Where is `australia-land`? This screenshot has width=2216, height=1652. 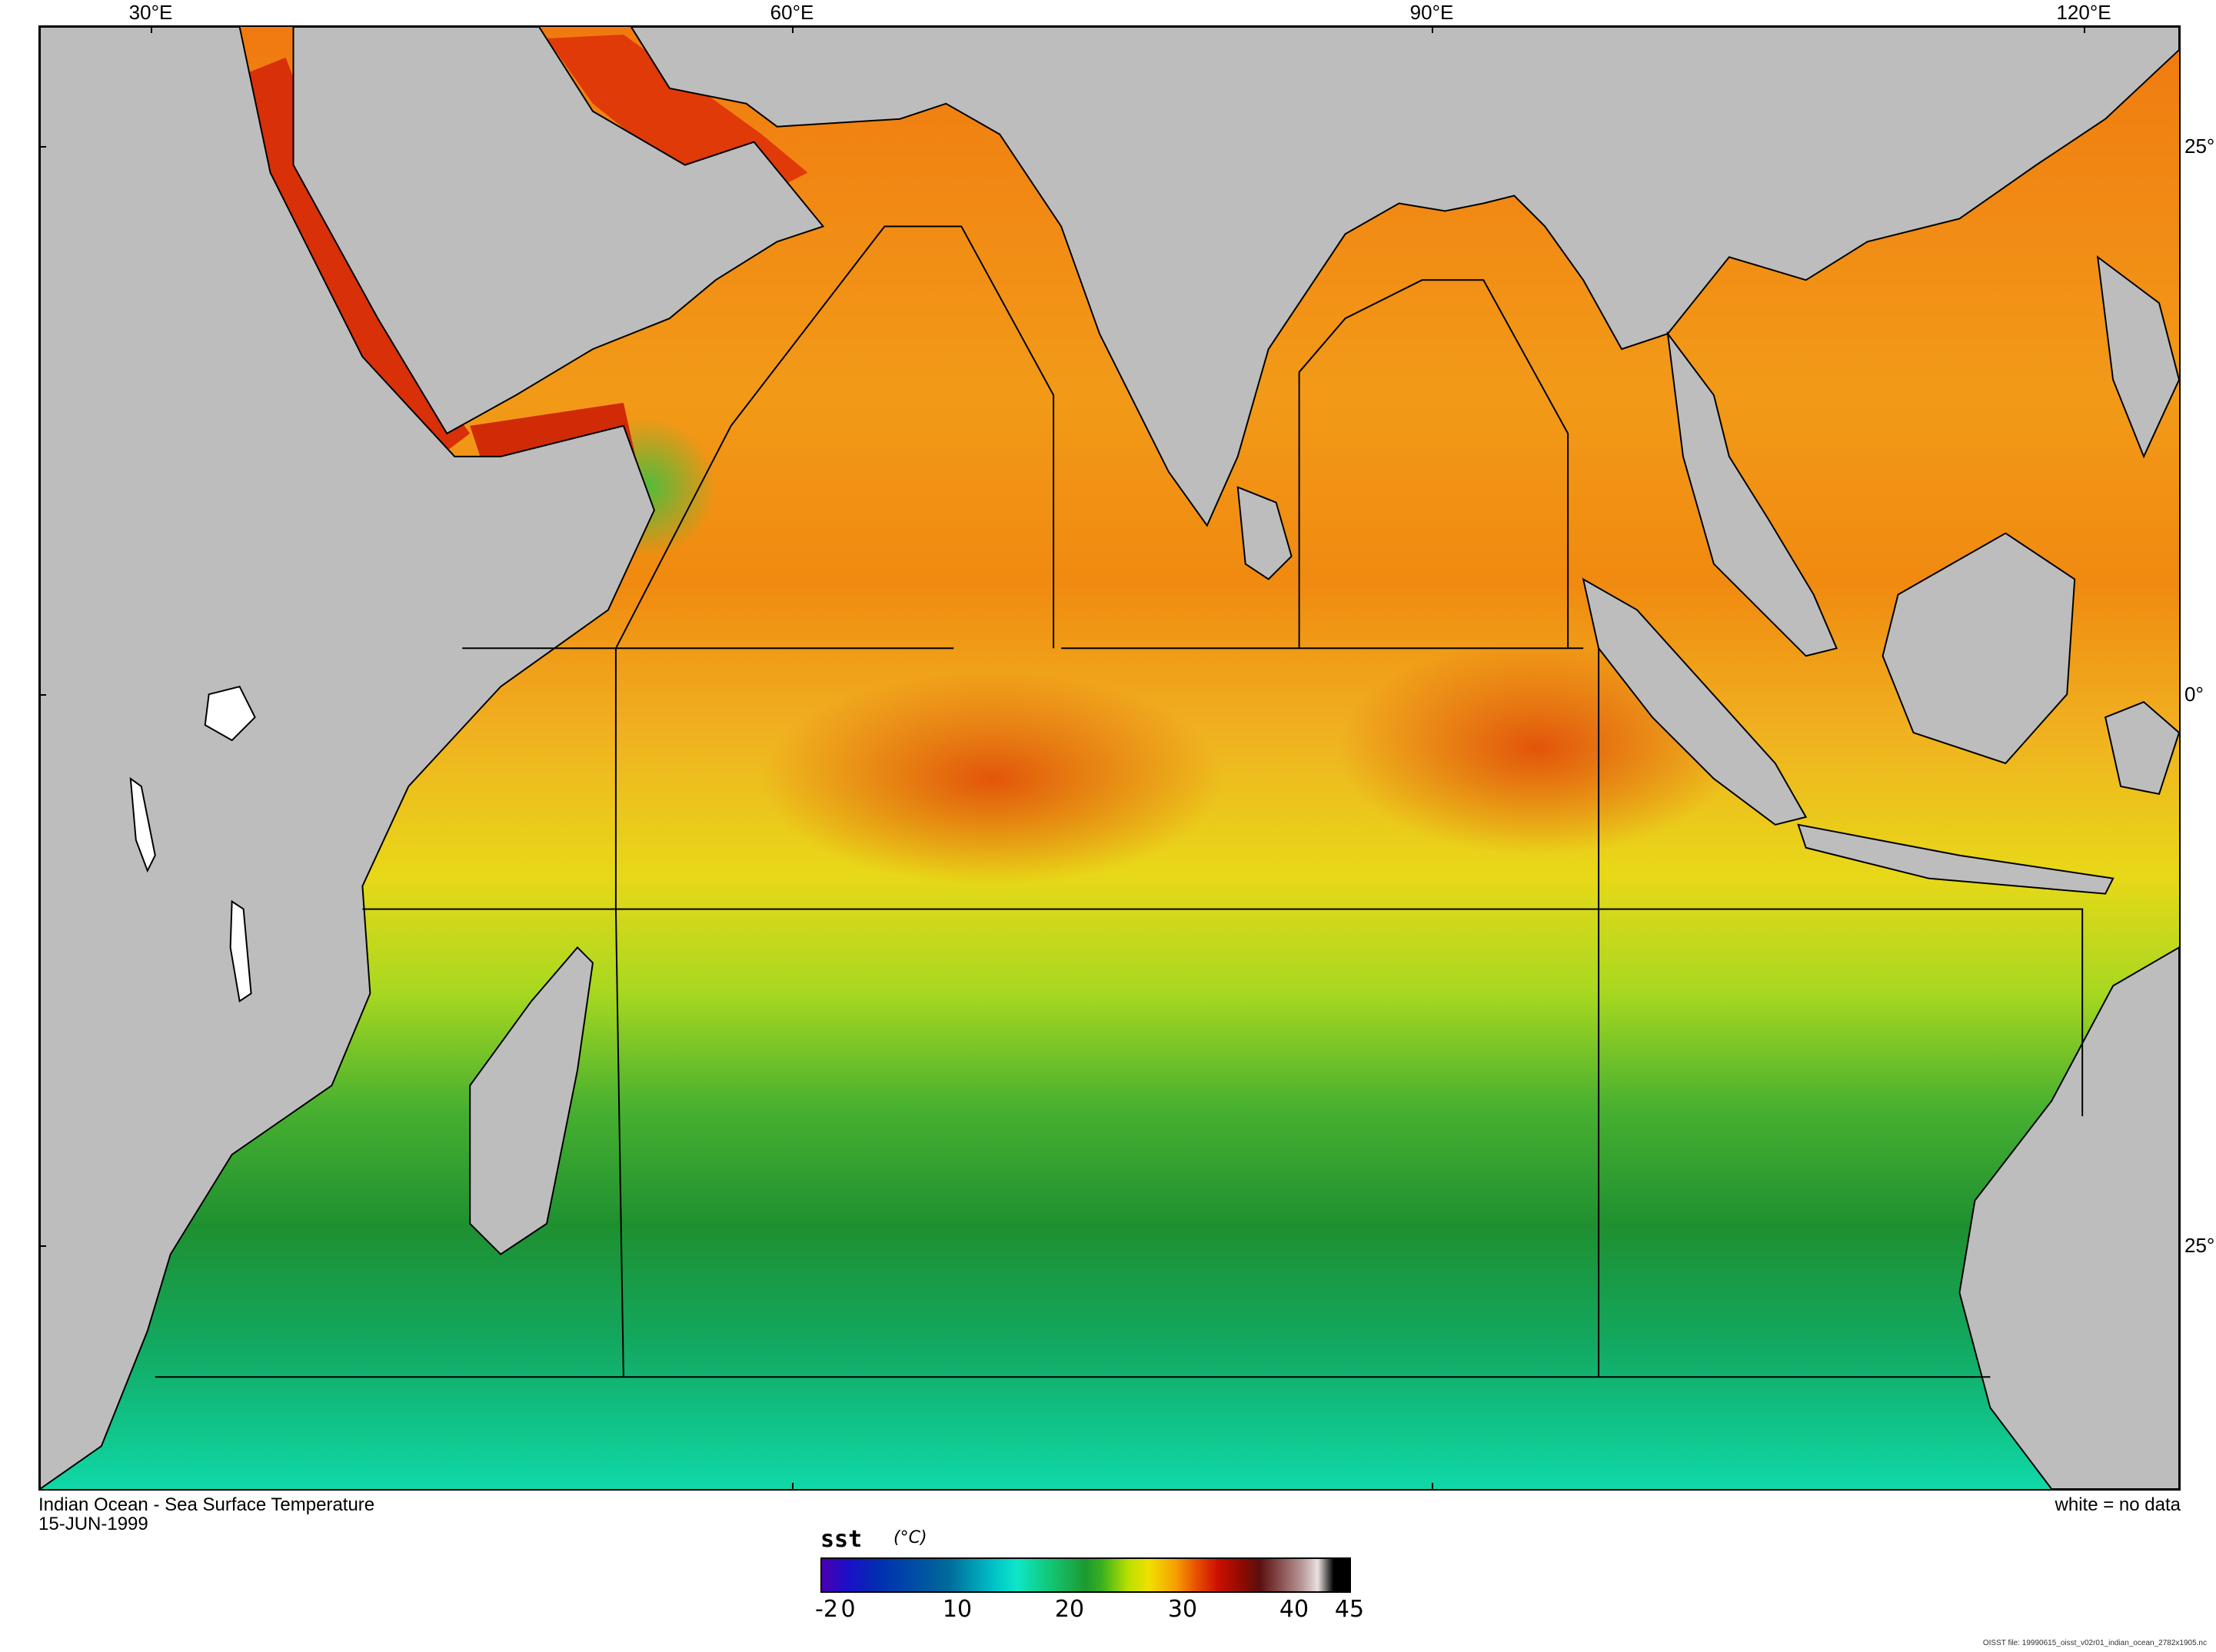
australia-land is located at coordinates (2068, 1217).